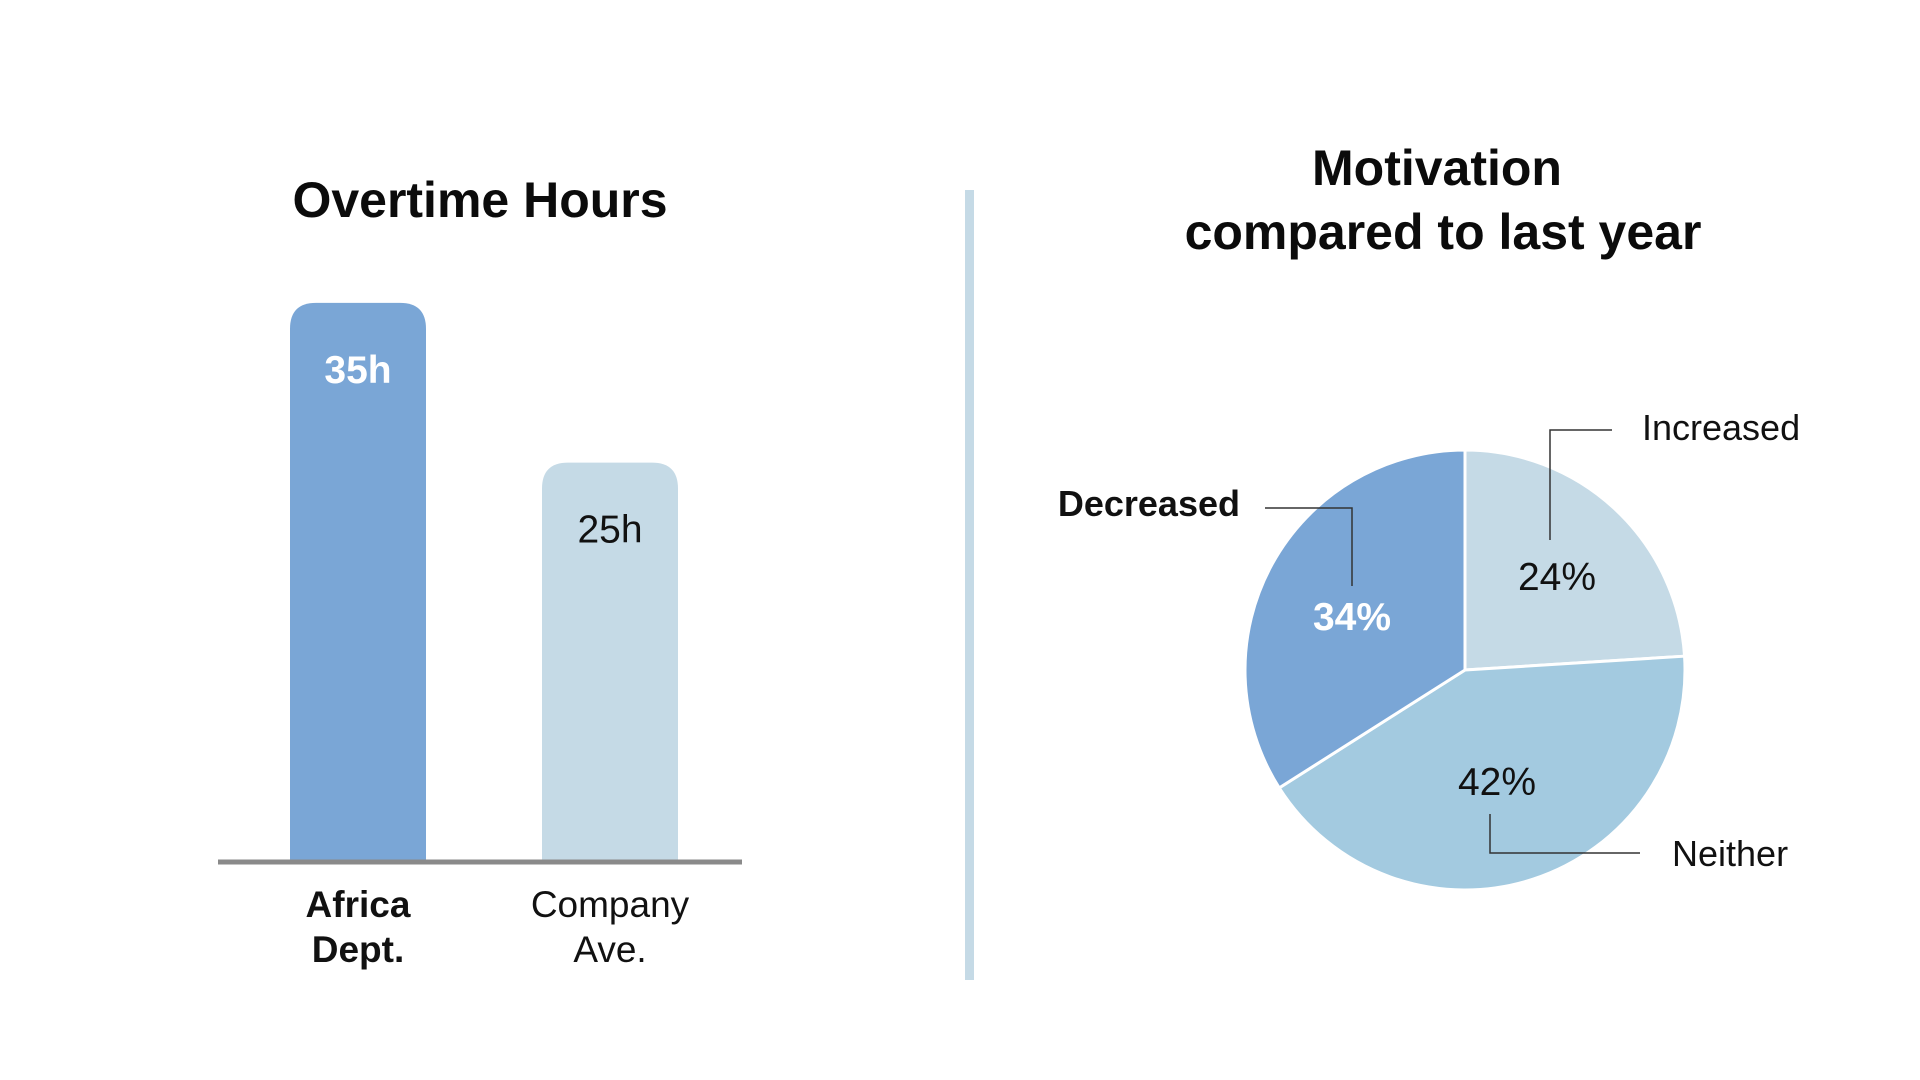 The width and height of the screenshot is (1920, 1080). I want to click on x-tick-label-1-0: Company, so click(610, 904).